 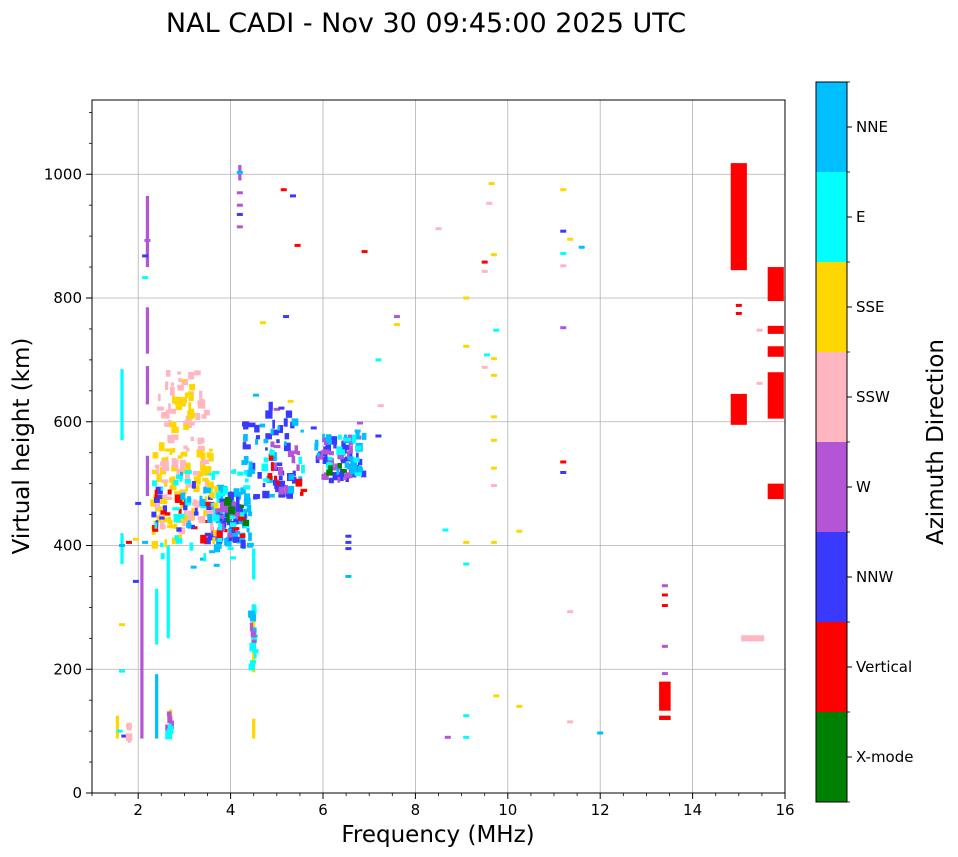 I want to click on x-tick-label: 16, so click(x=784, y=810).